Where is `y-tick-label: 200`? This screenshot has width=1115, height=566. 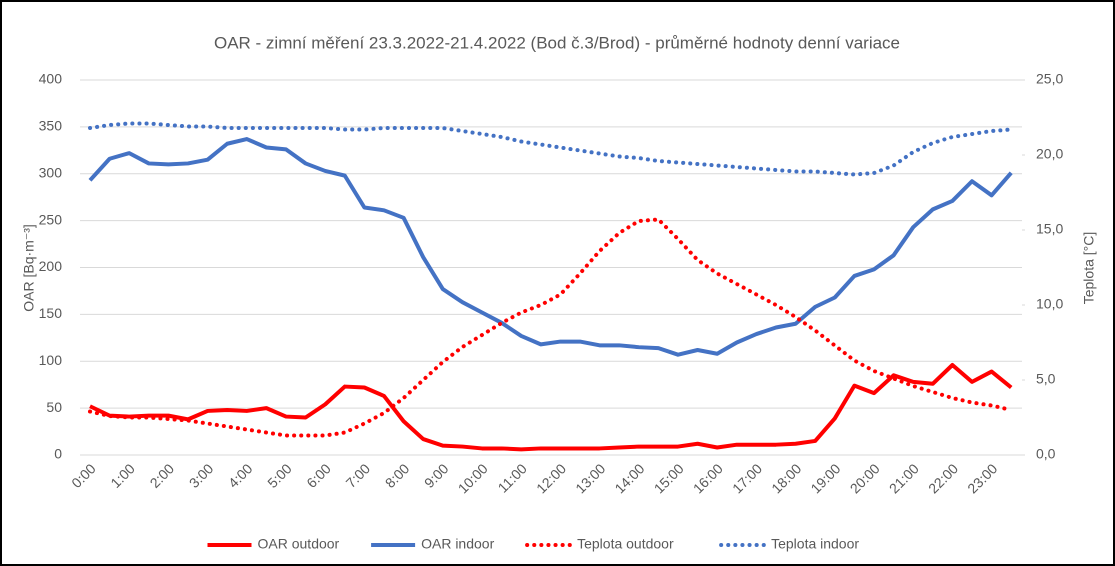 y-tick-label: 200 is located at coordinates (51, 266).